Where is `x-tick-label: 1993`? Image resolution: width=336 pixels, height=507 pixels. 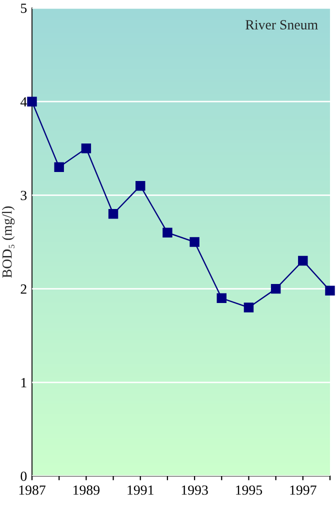 x-tick-label: 1993 is located at coordinates (195, 490).